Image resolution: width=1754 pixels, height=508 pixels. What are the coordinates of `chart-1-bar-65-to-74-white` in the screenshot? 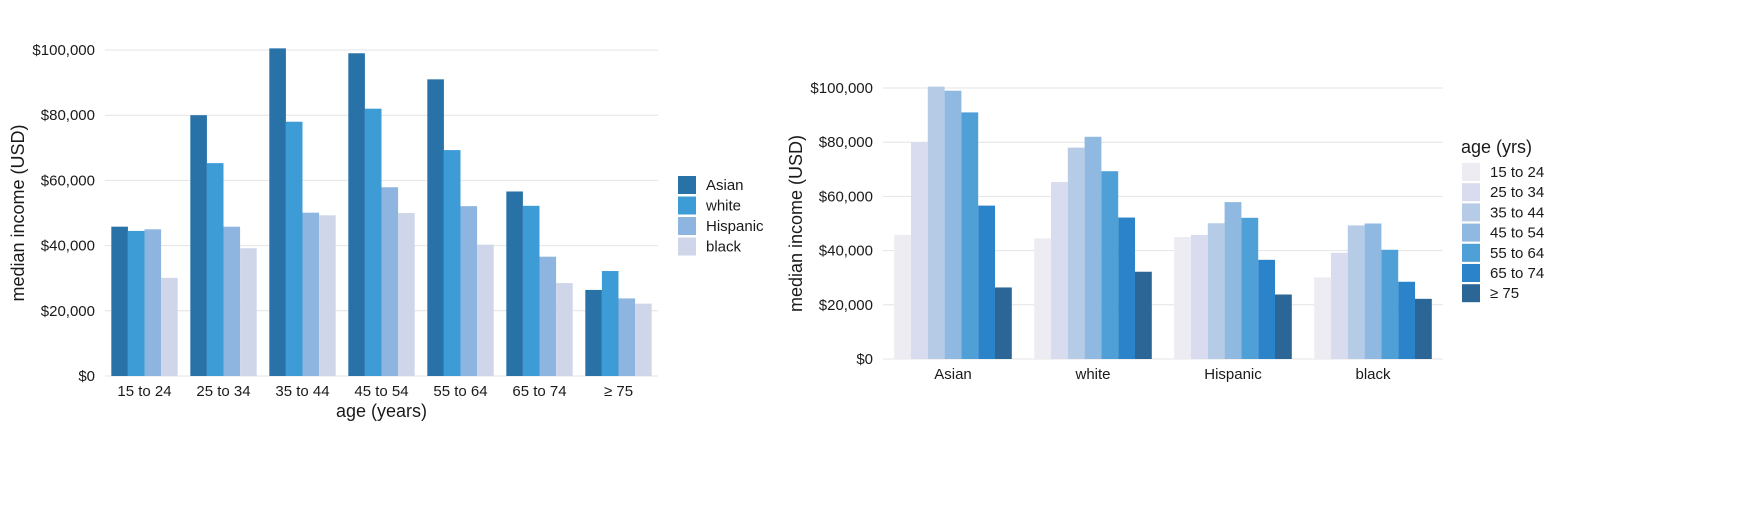 It's located at (1126, 288).